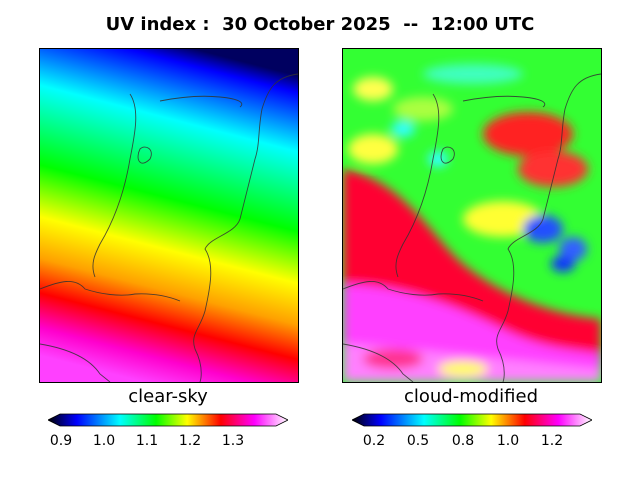 Image resolution: width=640 pixels, height=480 pixels. What do you see at coordinates (471, 396) in the screenshot?
I see `cloud-modified-caption: cloud-modified` at bounding box center [471, 396].